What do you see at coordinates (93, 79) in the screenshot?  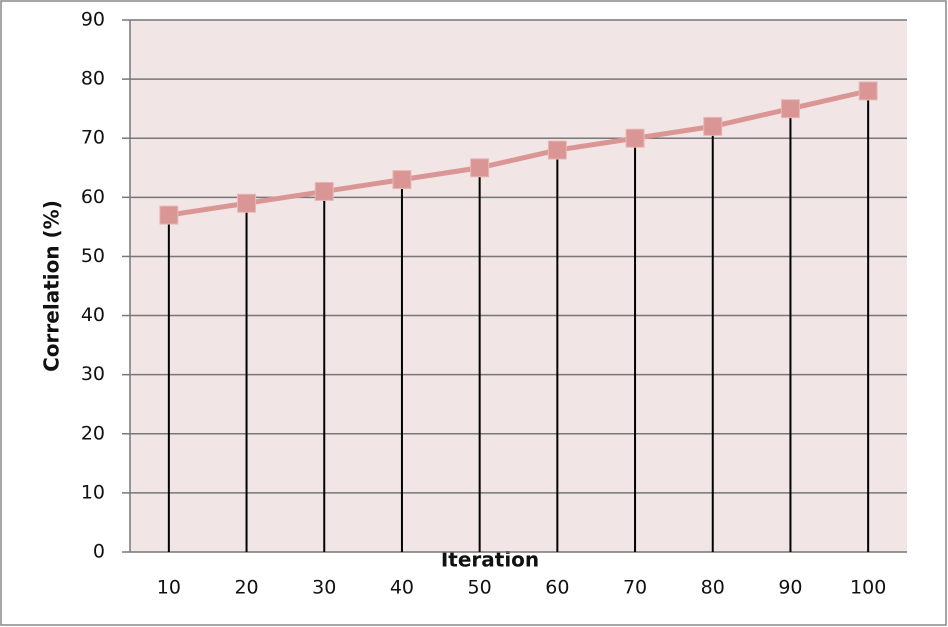 I see `y-tick-label: 80` at bounding box center [93, 79].